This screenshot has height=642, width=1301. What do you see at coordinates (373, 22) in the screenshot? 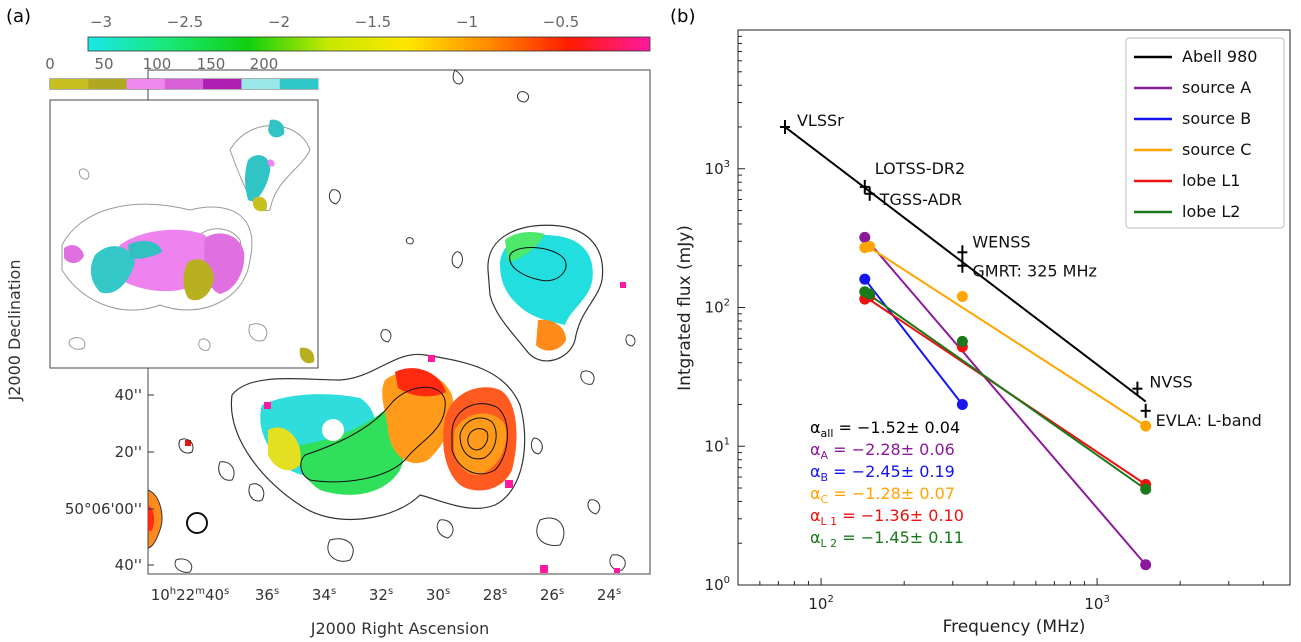
I see `colorbar-tick-label: −1.5` at bounding box center [373, 22].